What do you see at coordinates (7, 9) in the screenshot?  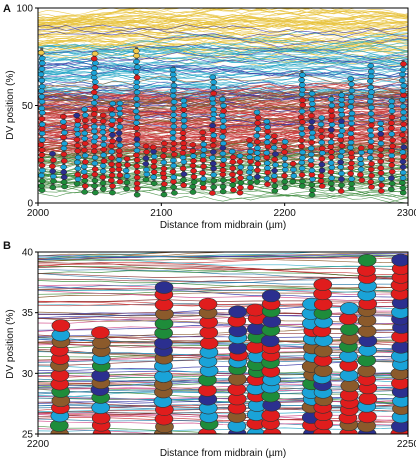 I see `panel-a-letter: A` at bounding box center [7, 9].